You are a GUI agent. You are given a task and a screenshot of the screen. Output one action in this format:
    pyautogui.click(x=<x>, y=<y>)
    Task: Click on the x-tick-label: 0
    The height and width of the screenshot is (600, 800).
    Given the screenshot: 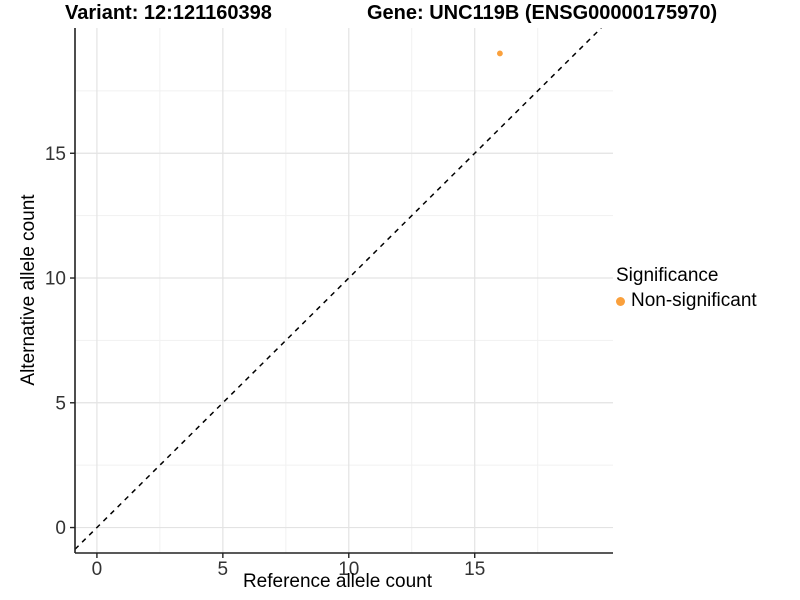 What is the action you would take?
    pyautogui.click(x=97, y=569)
    